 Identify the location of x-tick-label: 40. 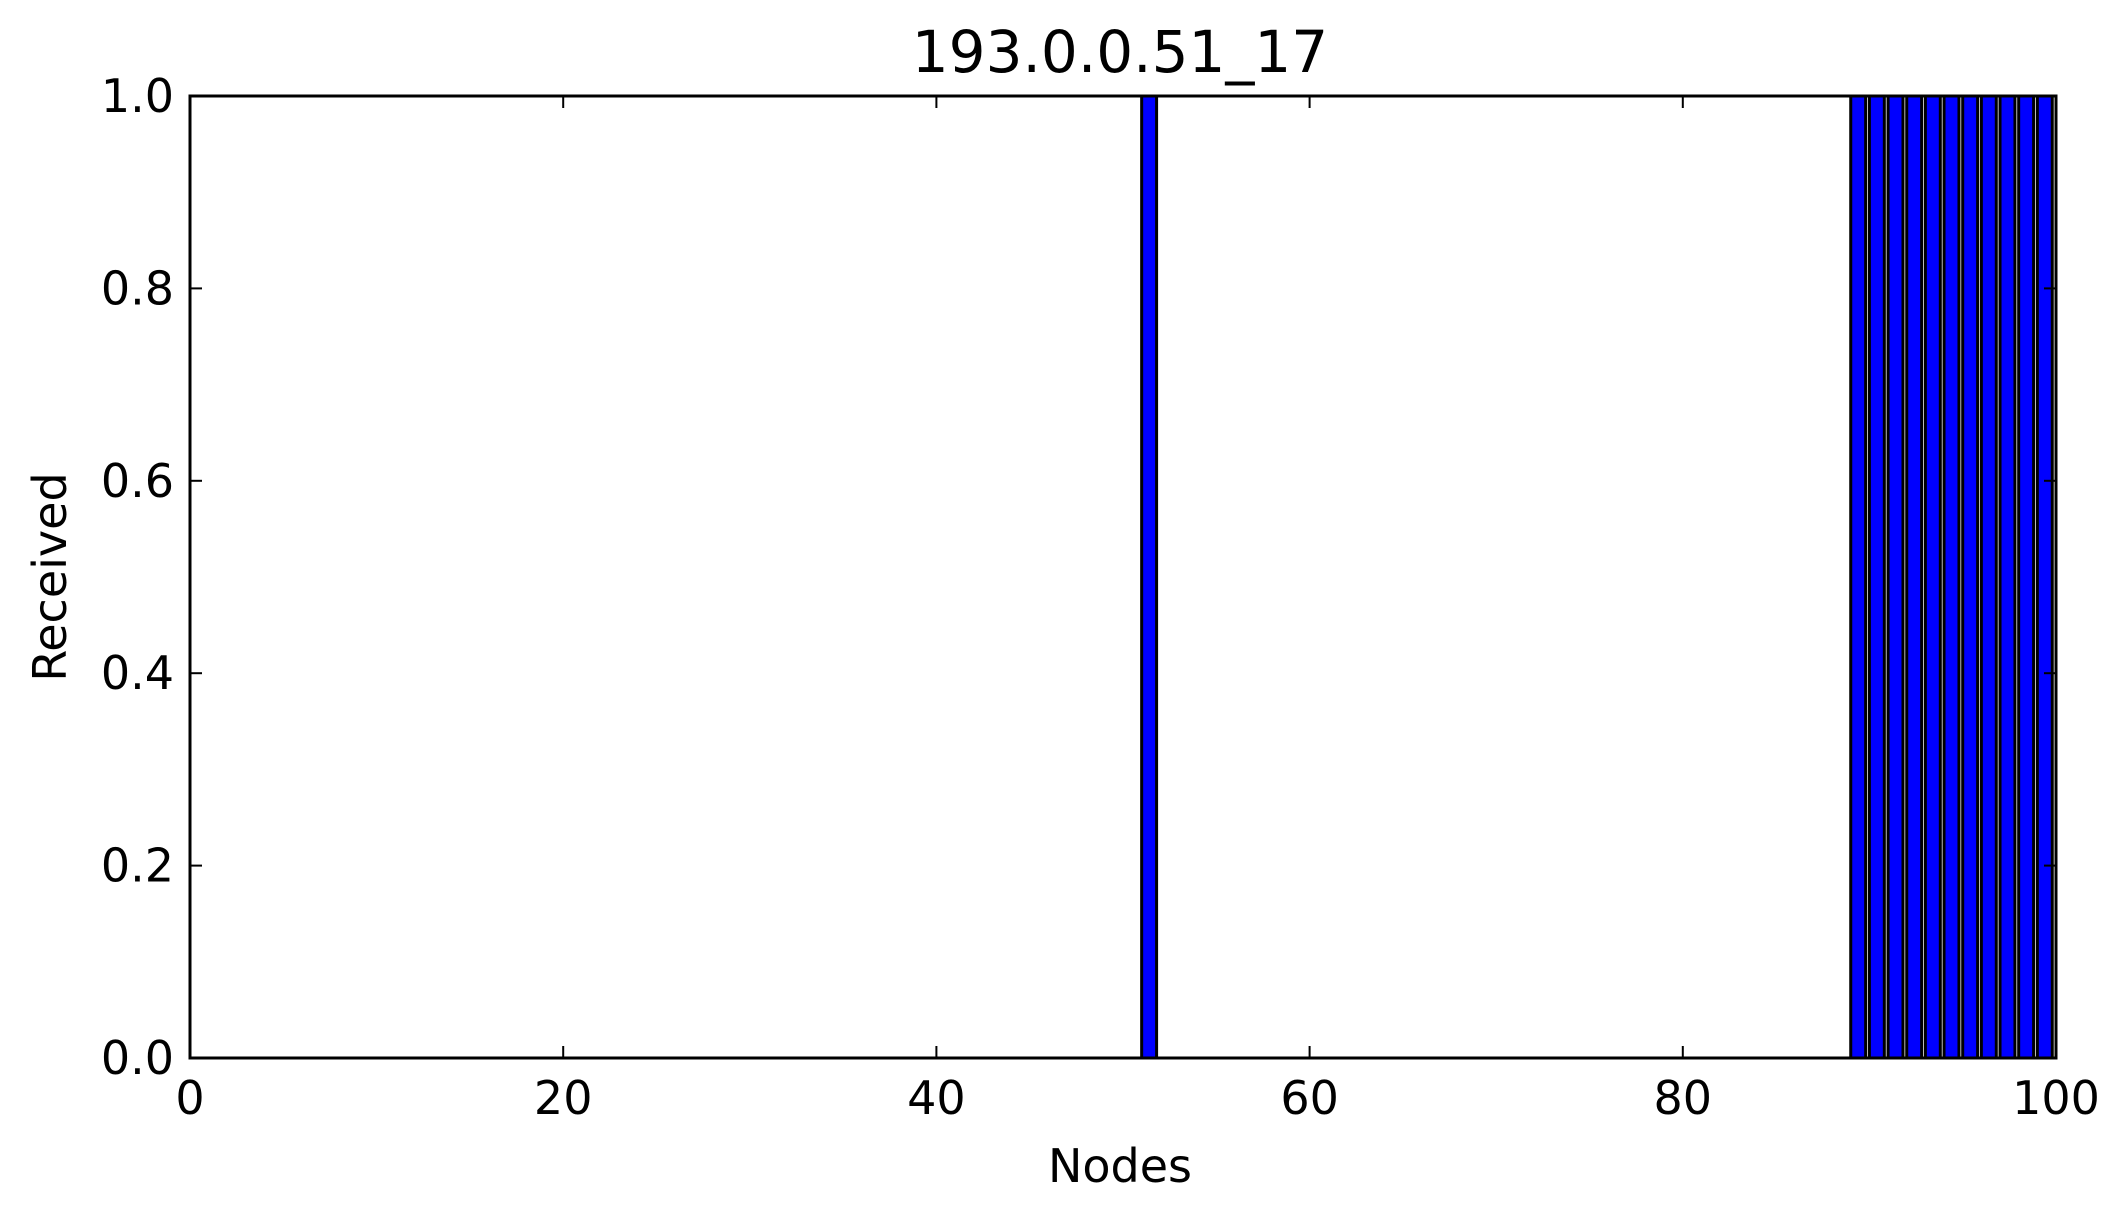
(936, 1098).